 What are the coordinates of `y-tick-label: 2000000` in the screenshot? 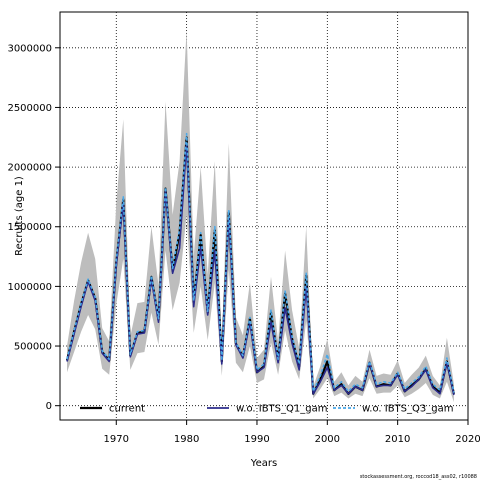 It's located at (29, 168).